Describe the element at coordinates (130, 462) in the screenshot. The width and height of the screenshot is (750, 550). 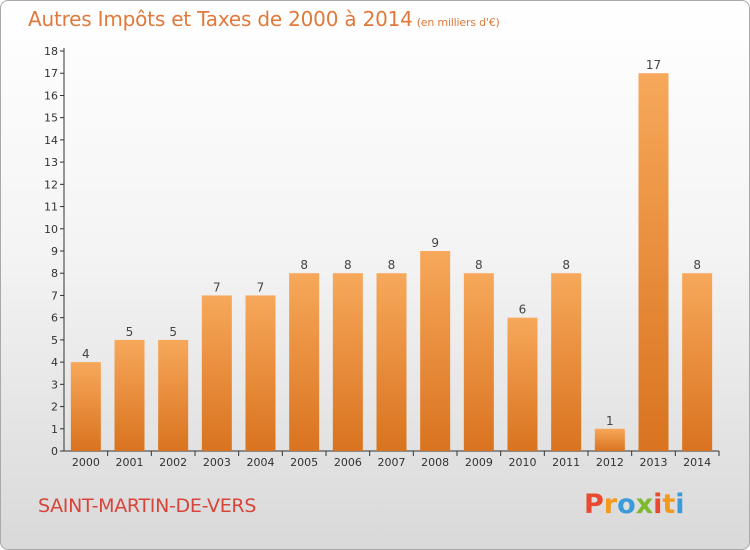
I see `x-tick-label: 2001` at that location.